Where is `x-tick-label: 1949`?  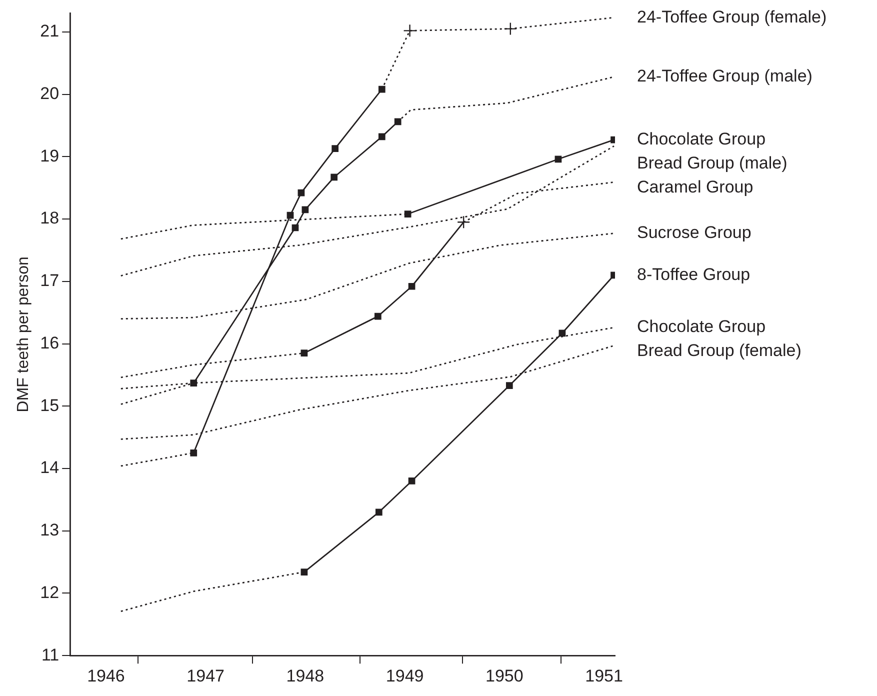
x-tick-label: 1949 is located at coordinates (405, 676).